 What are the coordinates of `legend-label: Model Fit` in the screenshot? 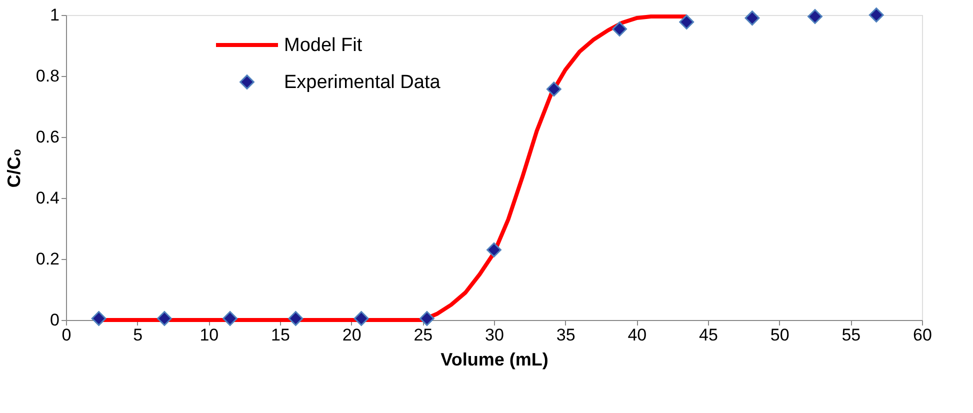 It's located at (323, 45).